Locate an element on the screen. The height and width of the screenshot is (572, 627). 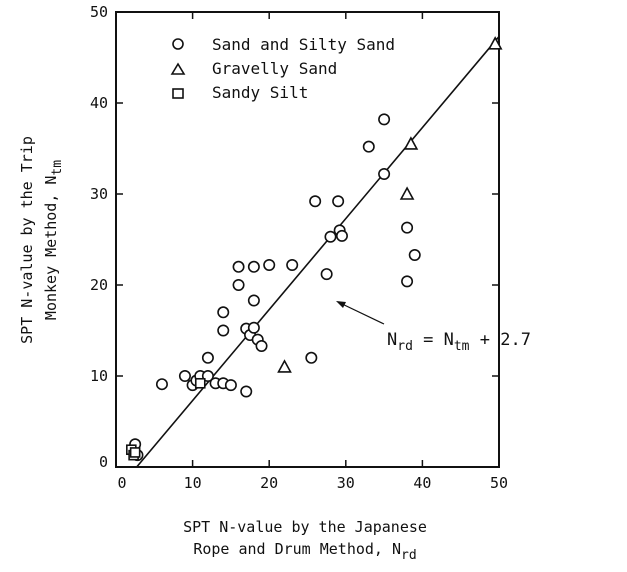
x-tick-label: 50 is located at coordinates (499, 483).